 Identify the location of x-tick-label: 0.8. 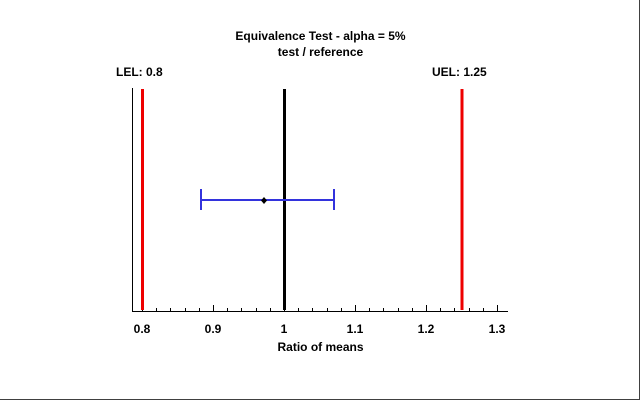
(142, 329).